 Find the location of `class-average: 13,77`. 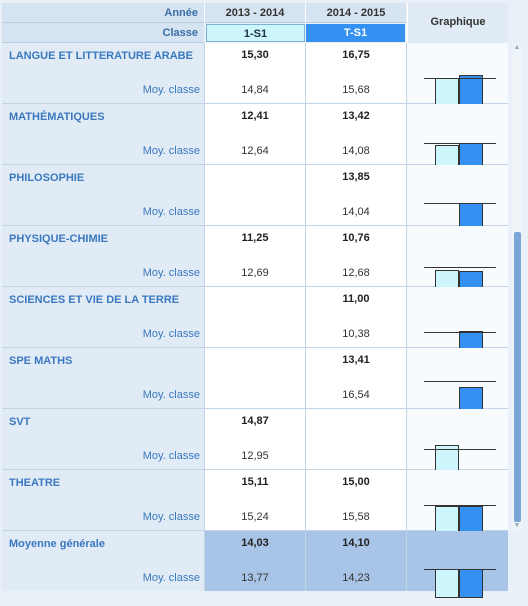

class-average: 13,77 is located at coordinates (255, 578).